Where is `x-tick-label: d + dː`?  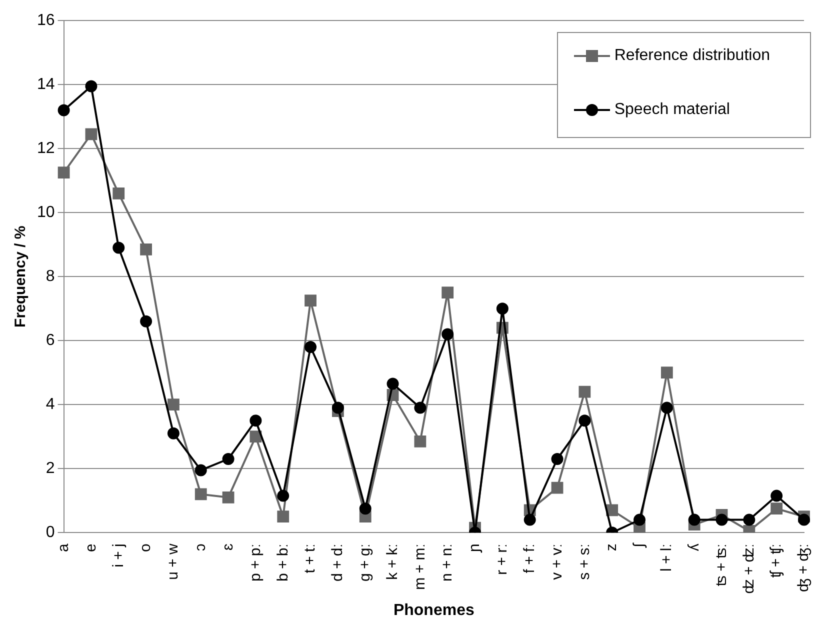 x-tick-label: d + dː is located at coordinates (337, 563).